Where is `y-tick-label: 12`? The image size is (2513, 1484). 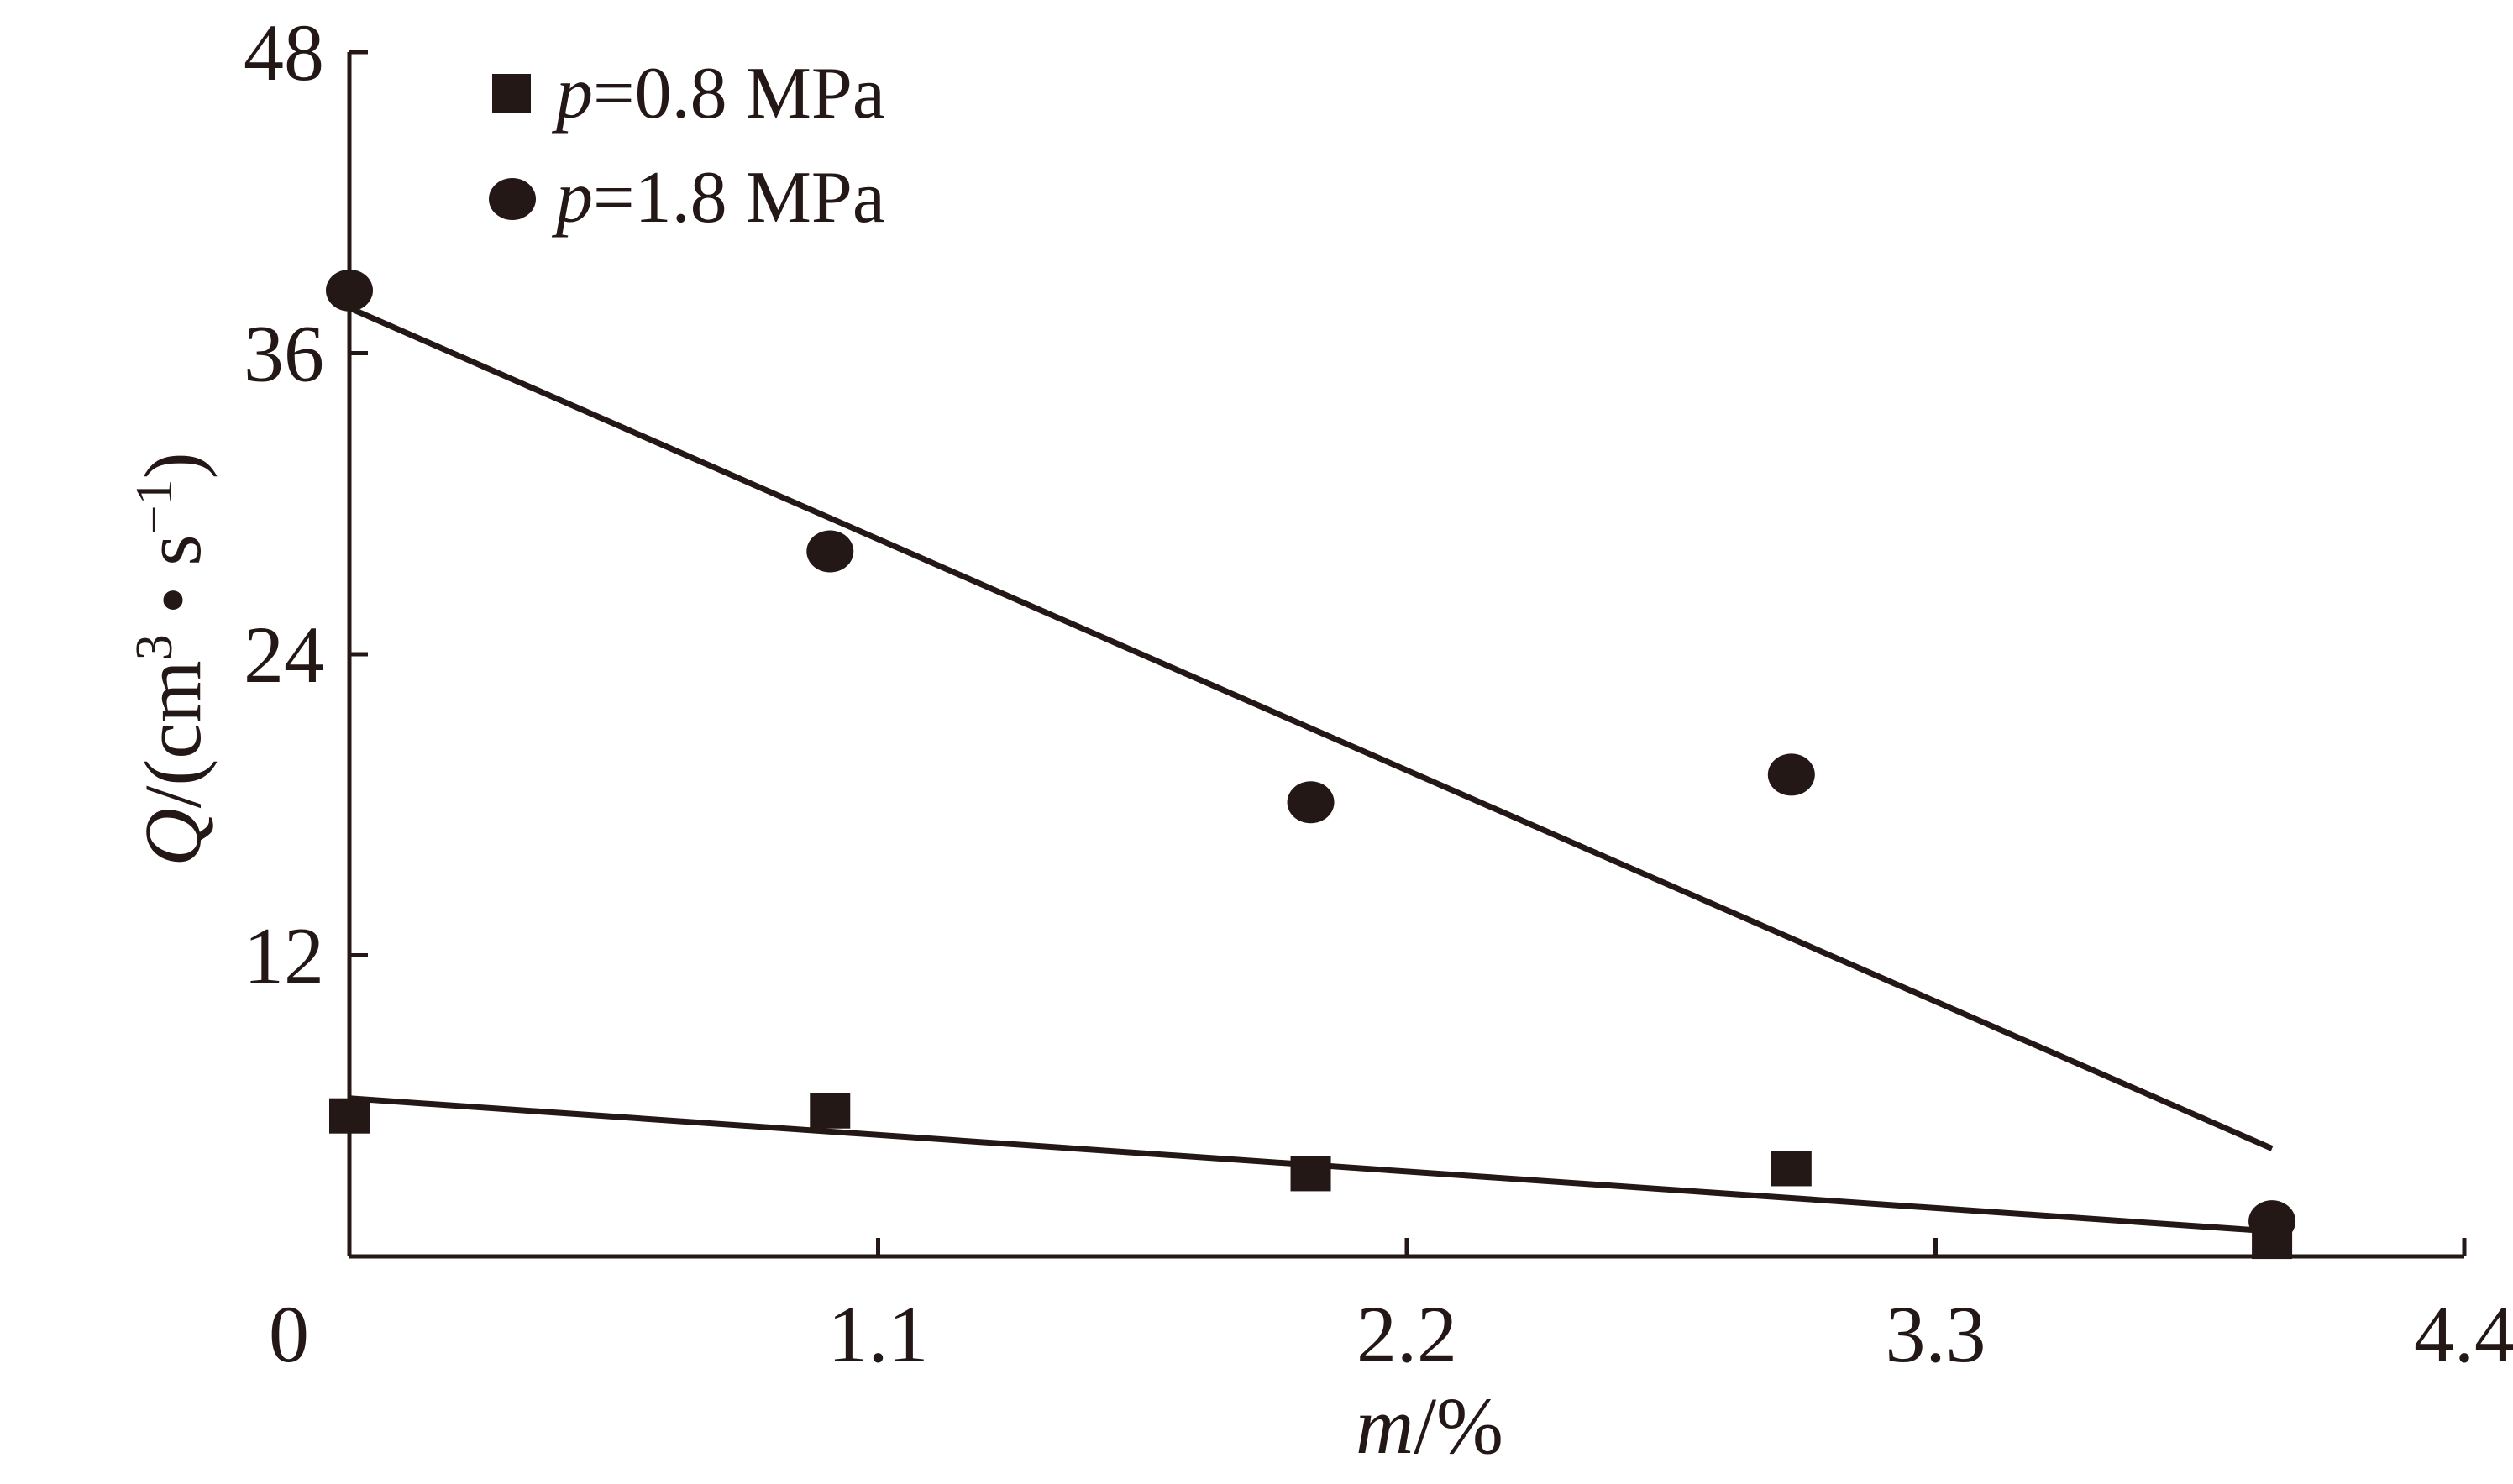
y-tick-label: 12 is located at coordinates (284, 956).